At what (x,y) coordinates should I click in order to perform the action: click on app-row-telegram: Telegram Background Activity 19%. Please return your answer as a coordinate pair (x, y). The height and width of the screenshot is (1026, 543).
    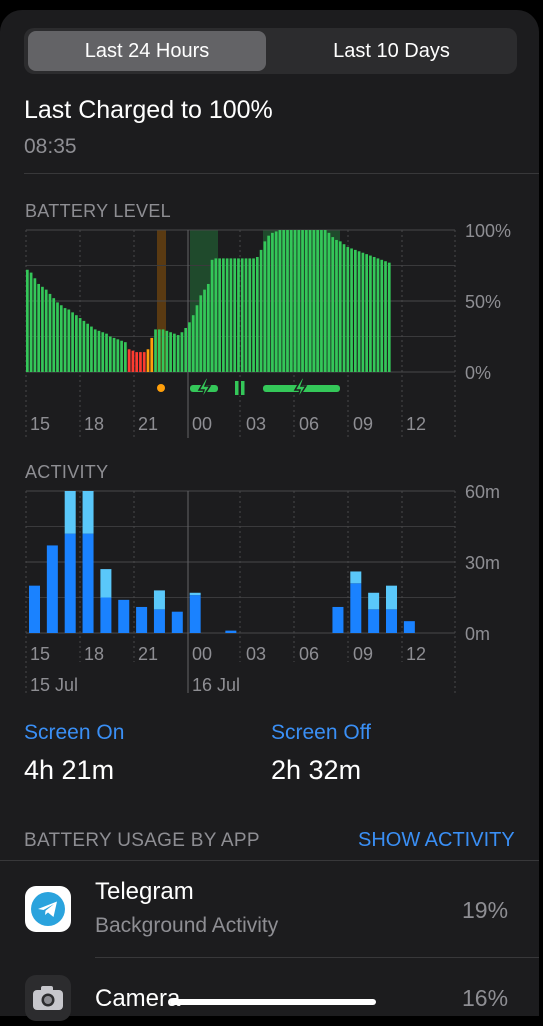
    Looking at the image, I should click on (269, 909).